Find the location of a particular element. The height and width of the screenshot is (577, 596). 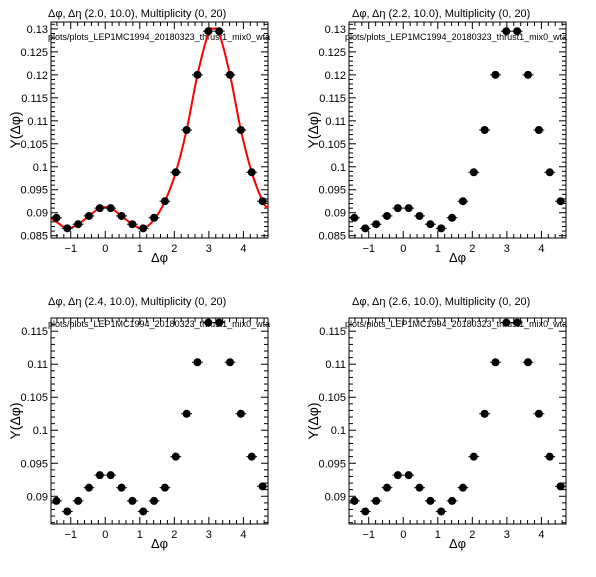

y-tick-label: 0.09 is located at coordinates (335, 214).